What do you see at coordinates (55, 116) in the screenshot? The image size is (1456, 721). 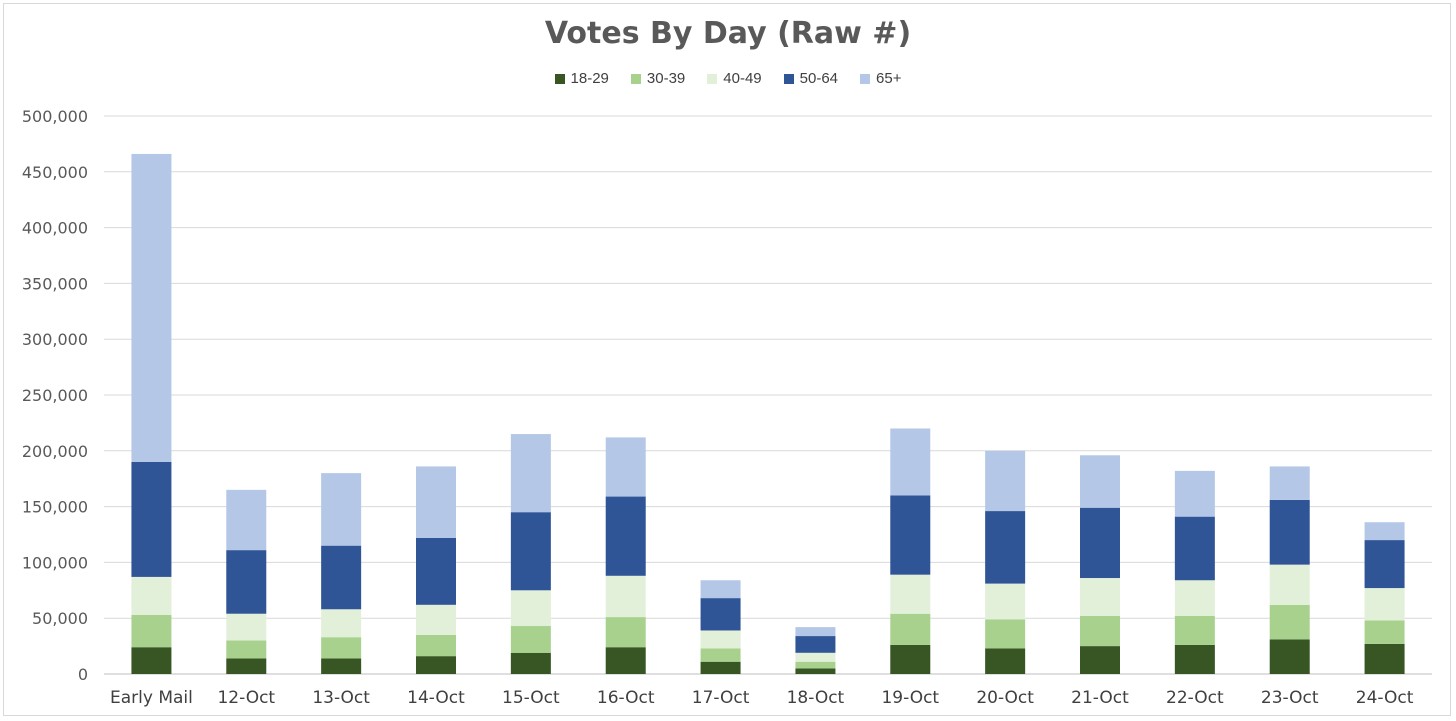 I see `y-tick-label: 500,000` at bounding box center [55, 116].